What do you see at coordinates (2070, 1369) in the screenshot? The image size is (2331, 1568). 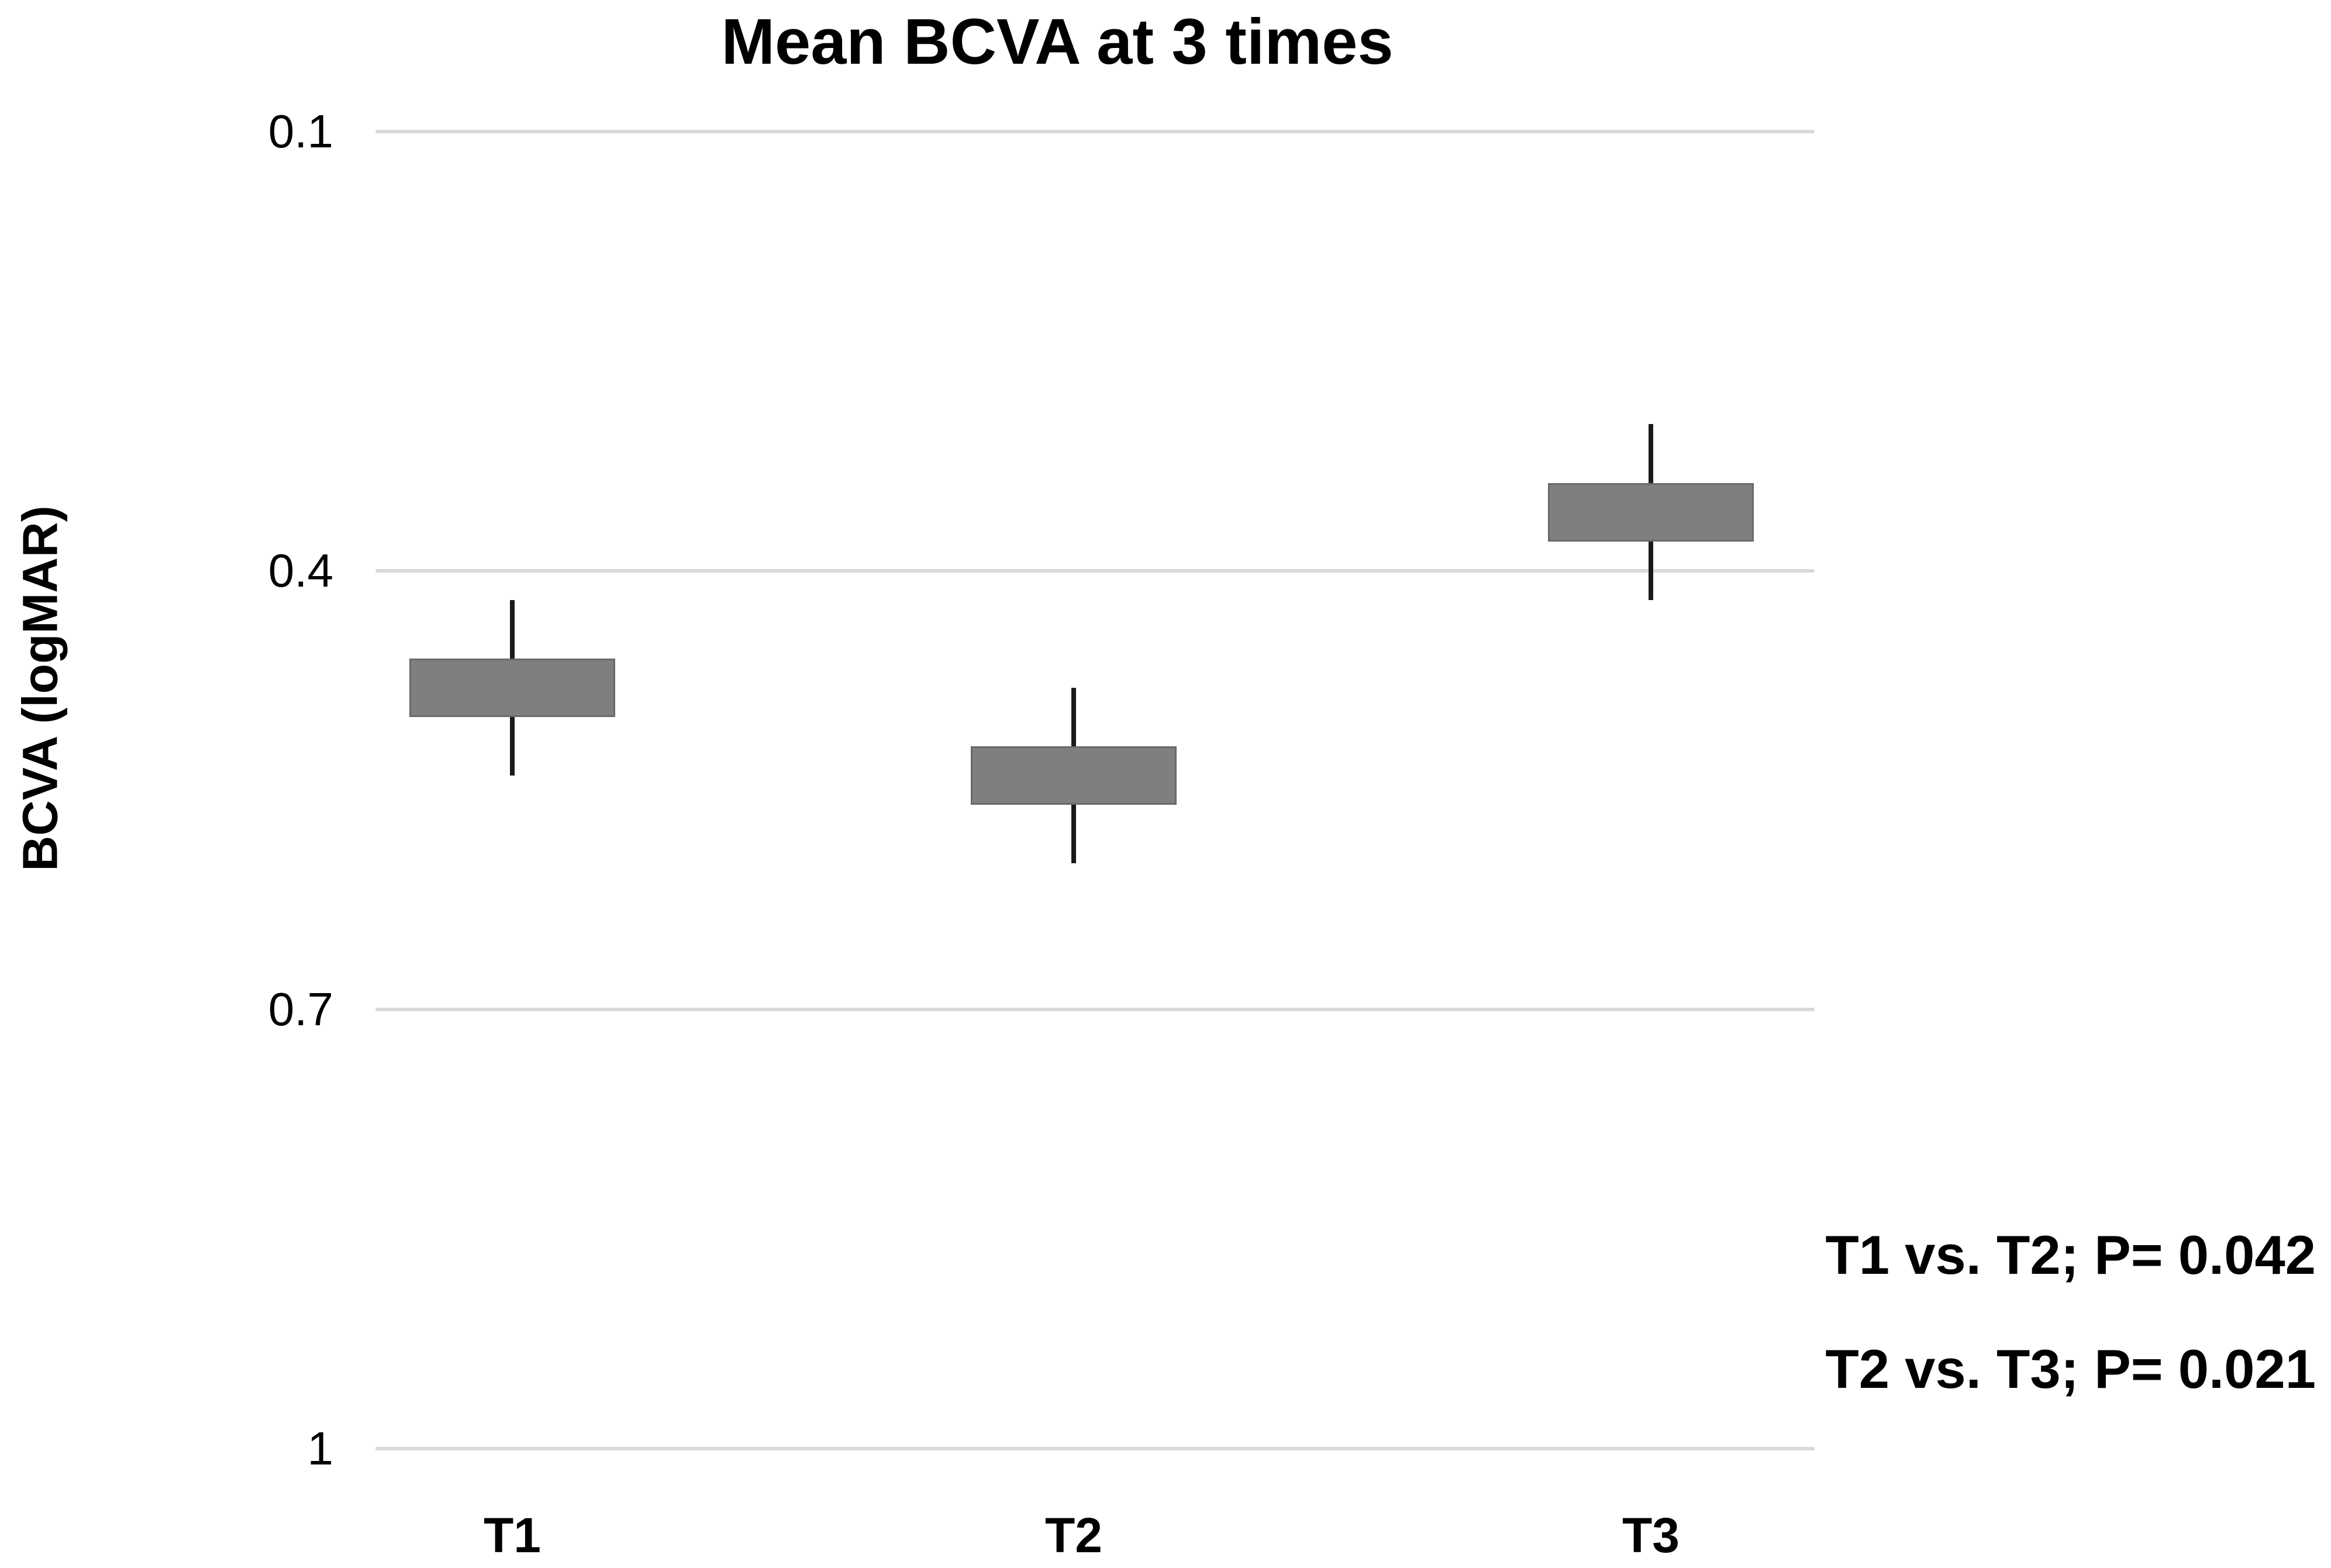 I see `p-value-annotation-t2-t3: T2 vs. T3; P= 0.021` at bounding box center [2070, 1369].